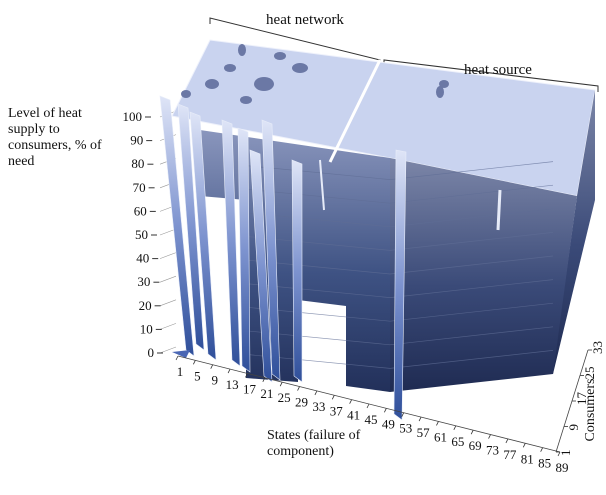  Describe the element at coordinates (140, 210) in the screenshot. I see `z-tick-label: 60` at that location.